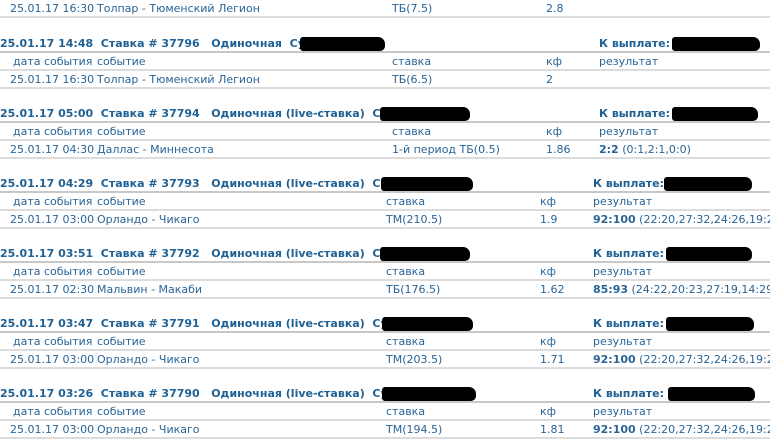 The height and width of the screenshot is (440, 770). I want to click on result: 85:93 (24:22,20:23,27:19,14:29), so click(681, 289).